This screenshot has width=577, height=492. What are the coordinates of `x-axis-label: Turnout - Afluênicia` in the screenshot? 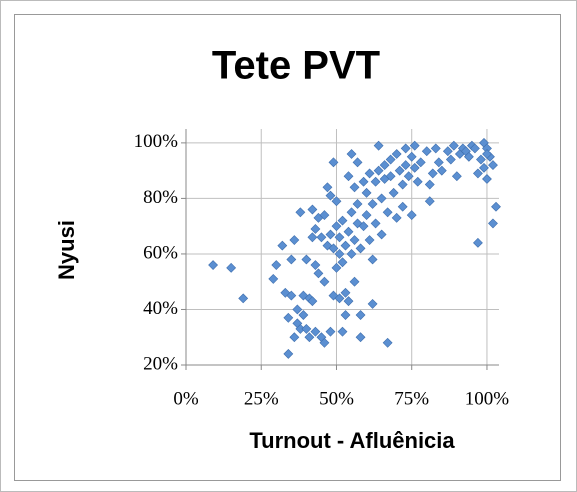 It's located at (352, 440).